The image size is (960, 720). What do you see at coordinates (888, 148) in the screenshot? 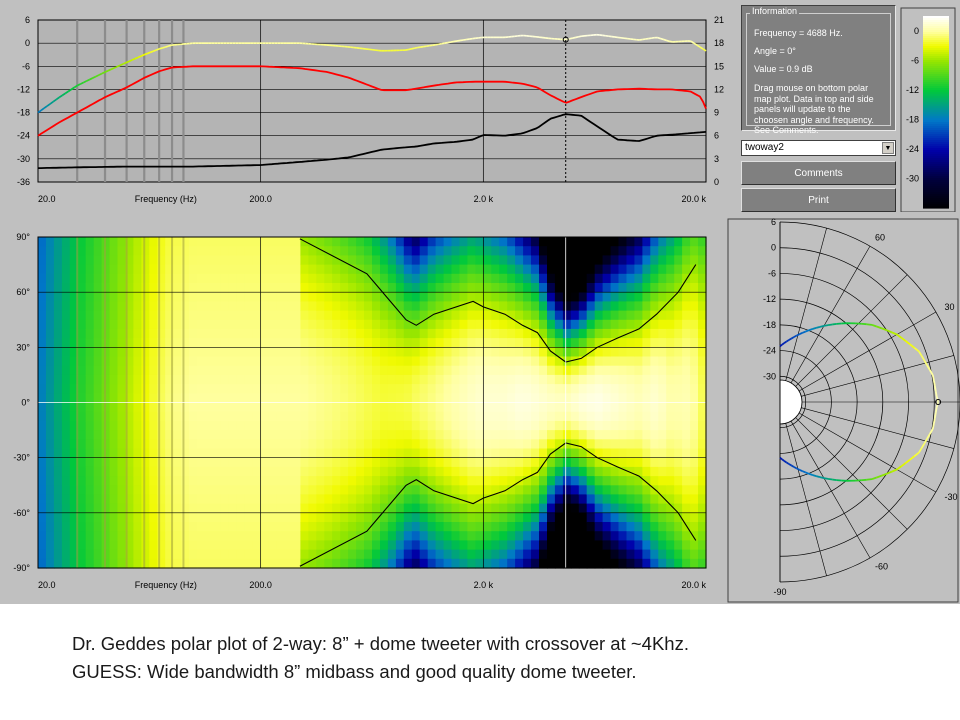
I see `chevron-down-icon: ▼` at bounding box center [888, 148].